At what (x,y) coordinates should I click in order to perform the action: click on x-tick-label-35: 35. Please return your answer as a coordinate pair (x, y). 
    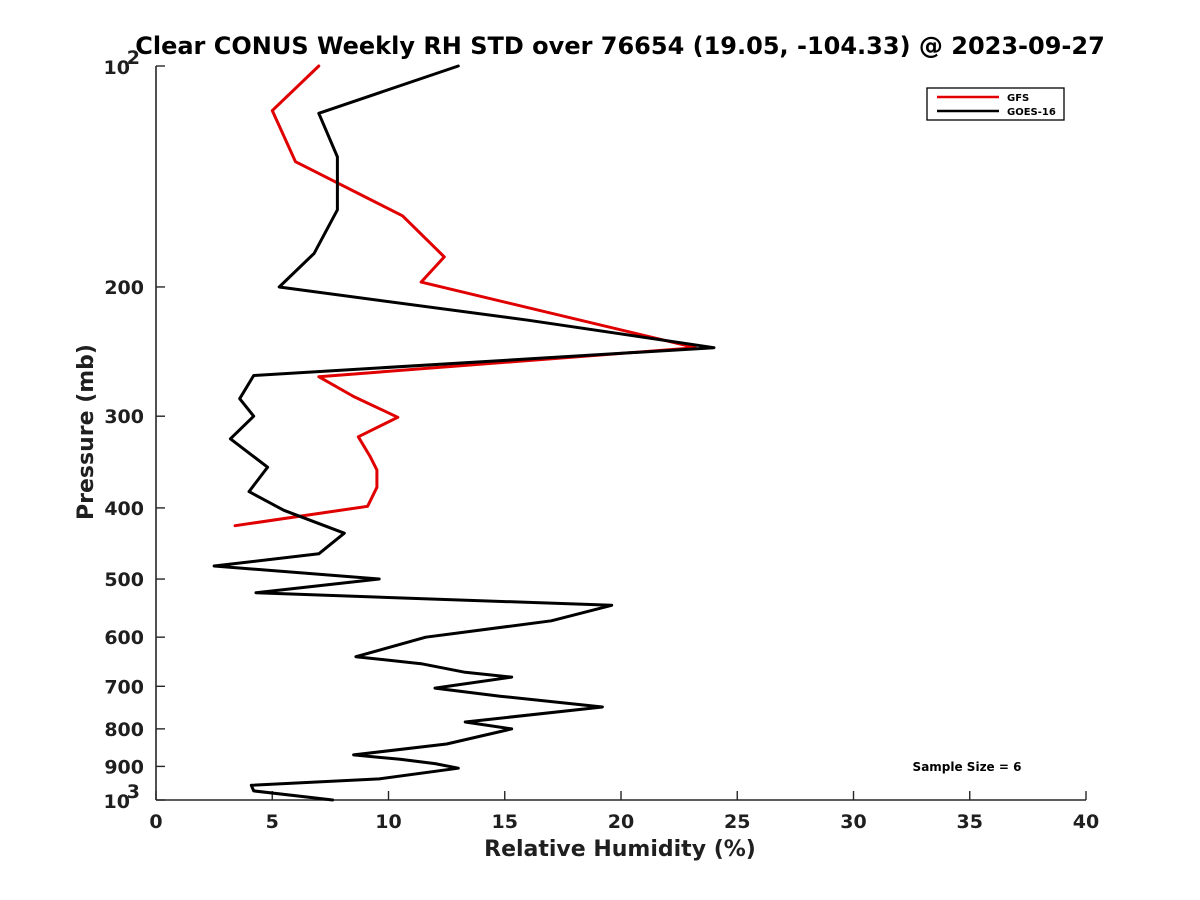
    Looking at the image, I should click on (970, 822).